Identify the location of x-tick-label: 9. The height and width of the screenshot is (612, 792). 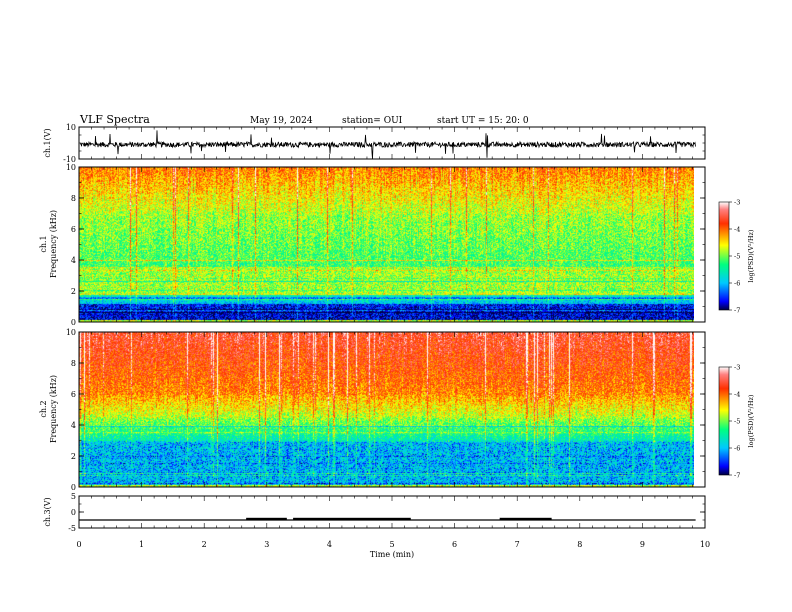
(642, 544).